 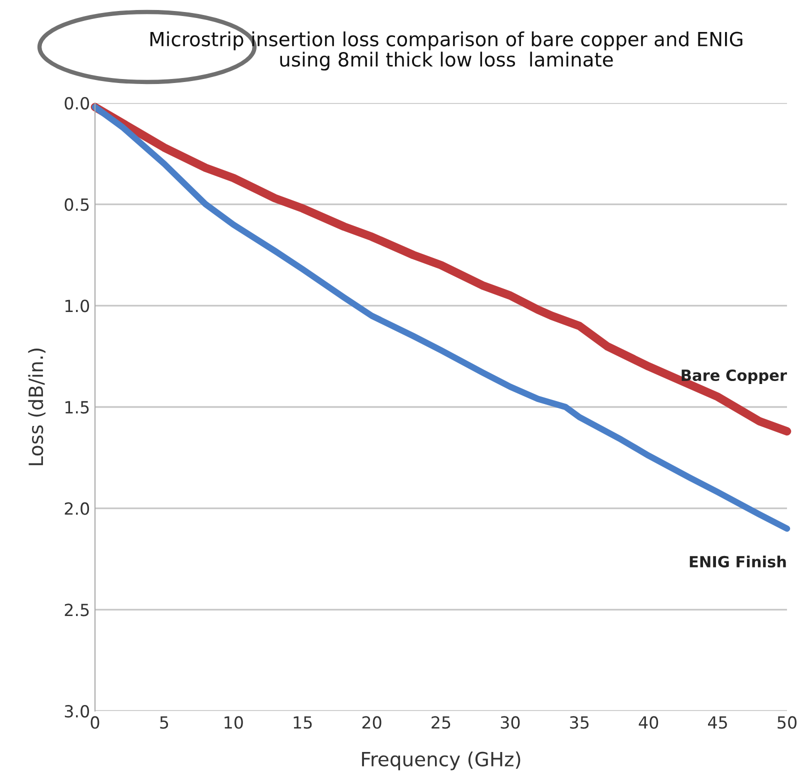 What do you see at coordinates (717, 722) in the screenshot?
I see `x-tick-label: 45` at bounding box center [717, 722].